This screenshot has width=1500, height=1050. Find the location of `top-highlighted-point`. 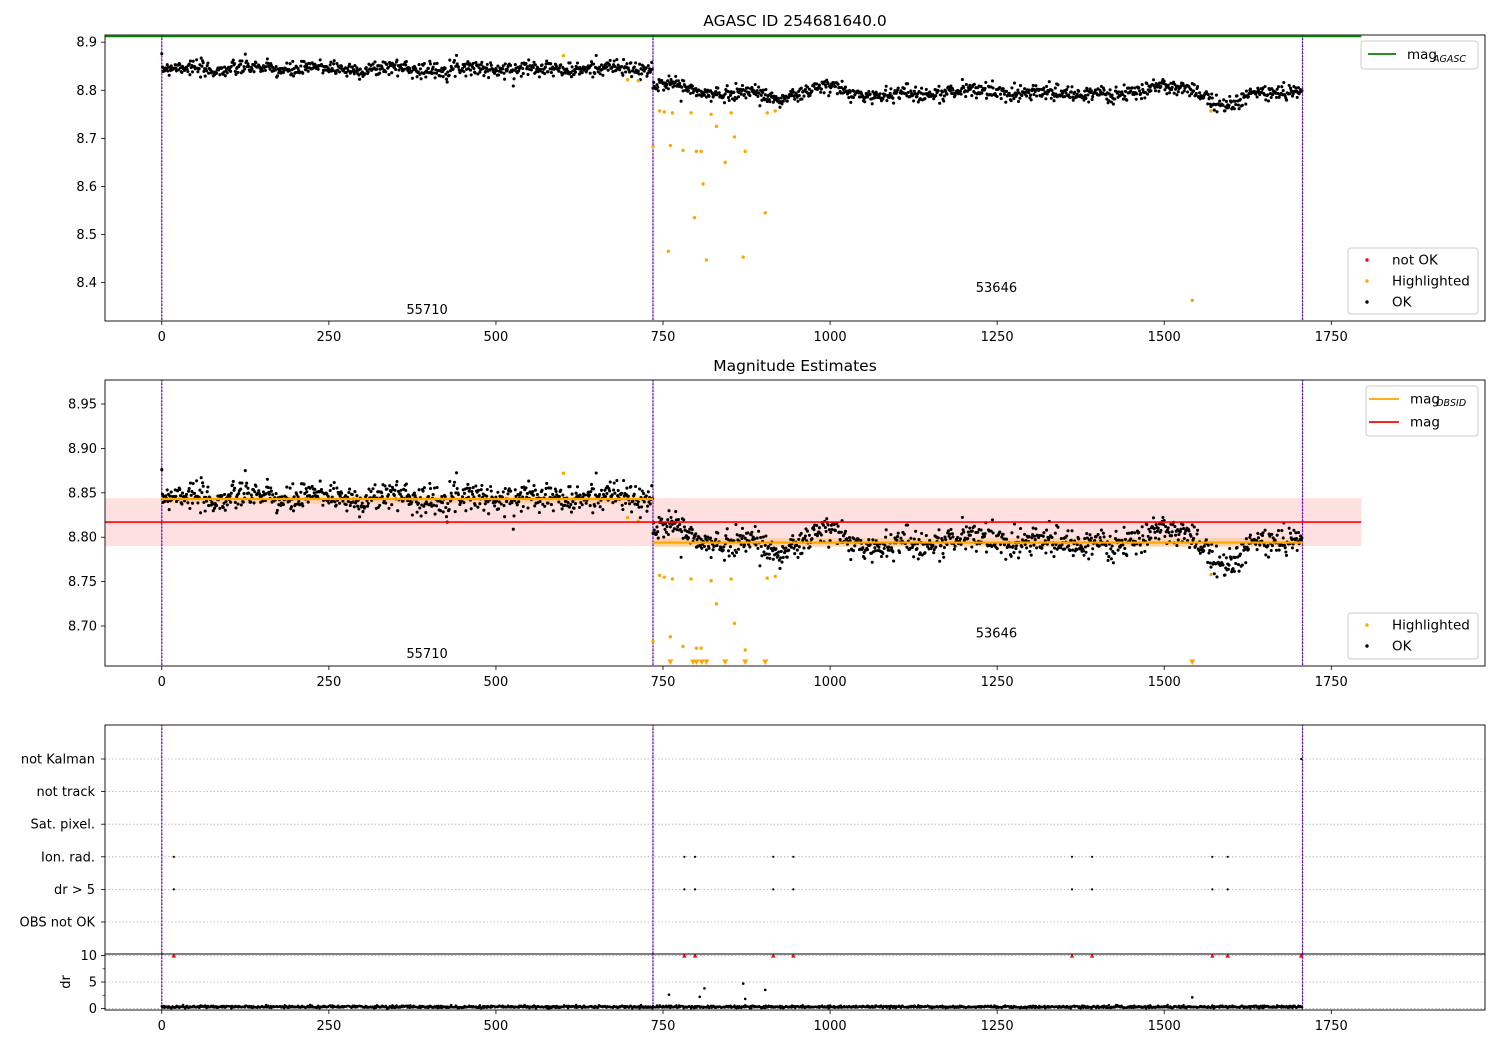

top-highlighted-point is located at coordinates (683, 150).